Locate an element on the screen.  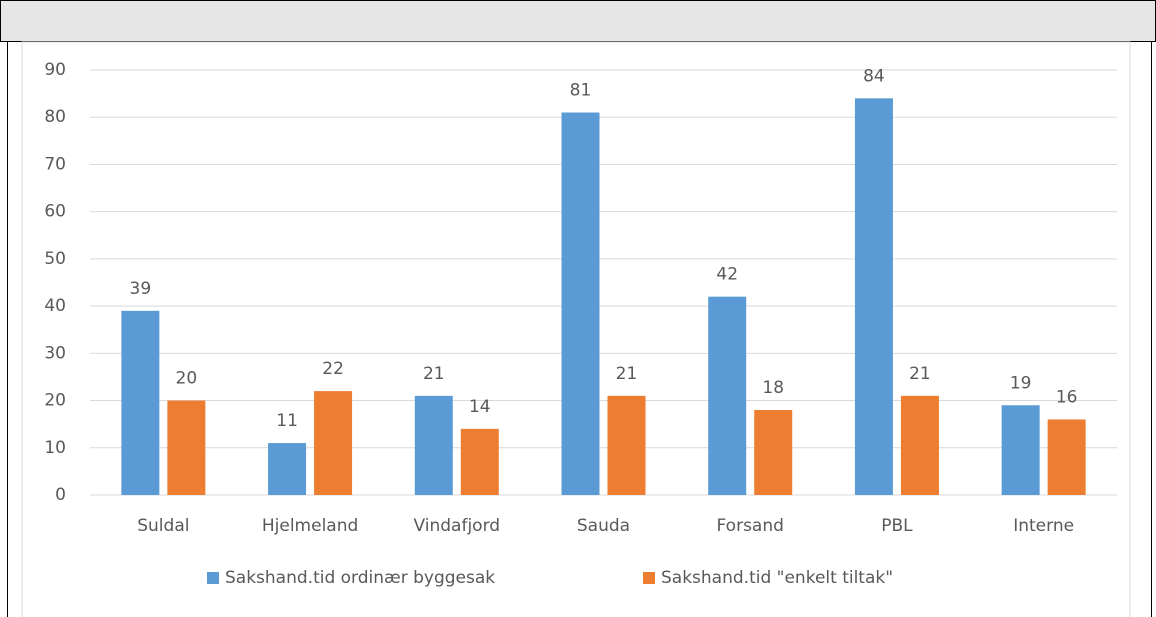
y-tick-label: 70 is located at coordinates (55, 164).